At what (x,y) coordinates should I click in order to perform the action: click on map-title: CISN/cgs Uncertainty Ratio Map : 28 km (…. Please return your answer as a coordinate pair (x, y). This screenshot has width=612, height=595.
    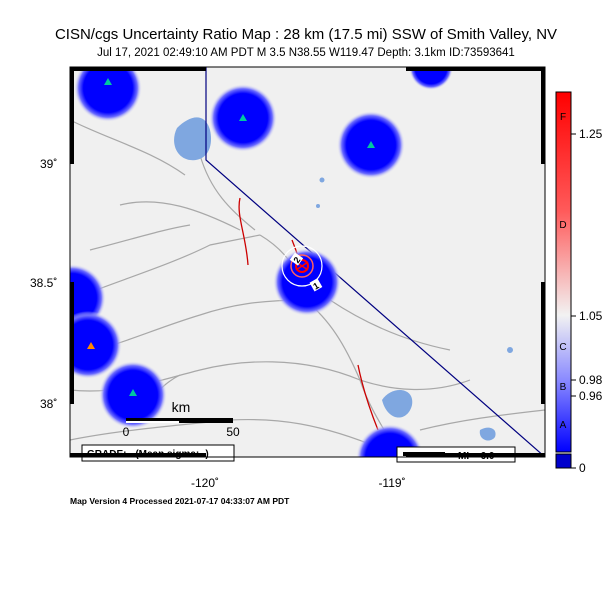
    Looking at the image, I should click on (306, 34).